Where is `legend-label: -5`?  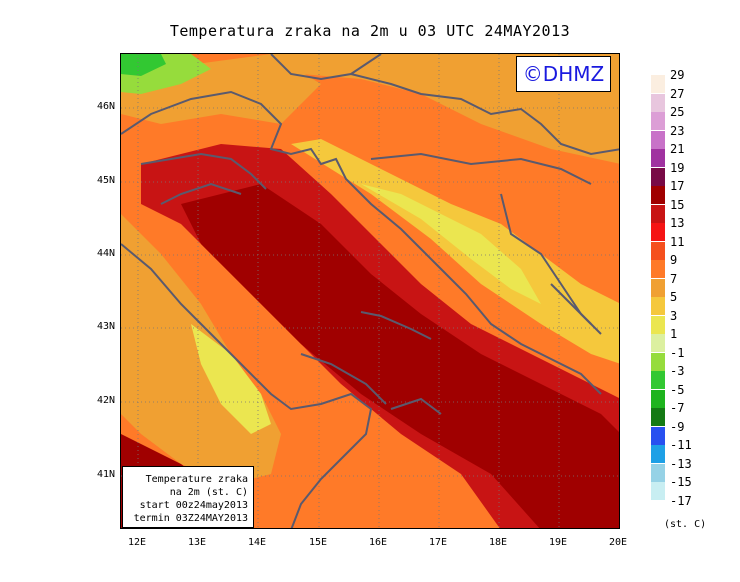
legend-label: -5 is located at coordinates (677, 389).